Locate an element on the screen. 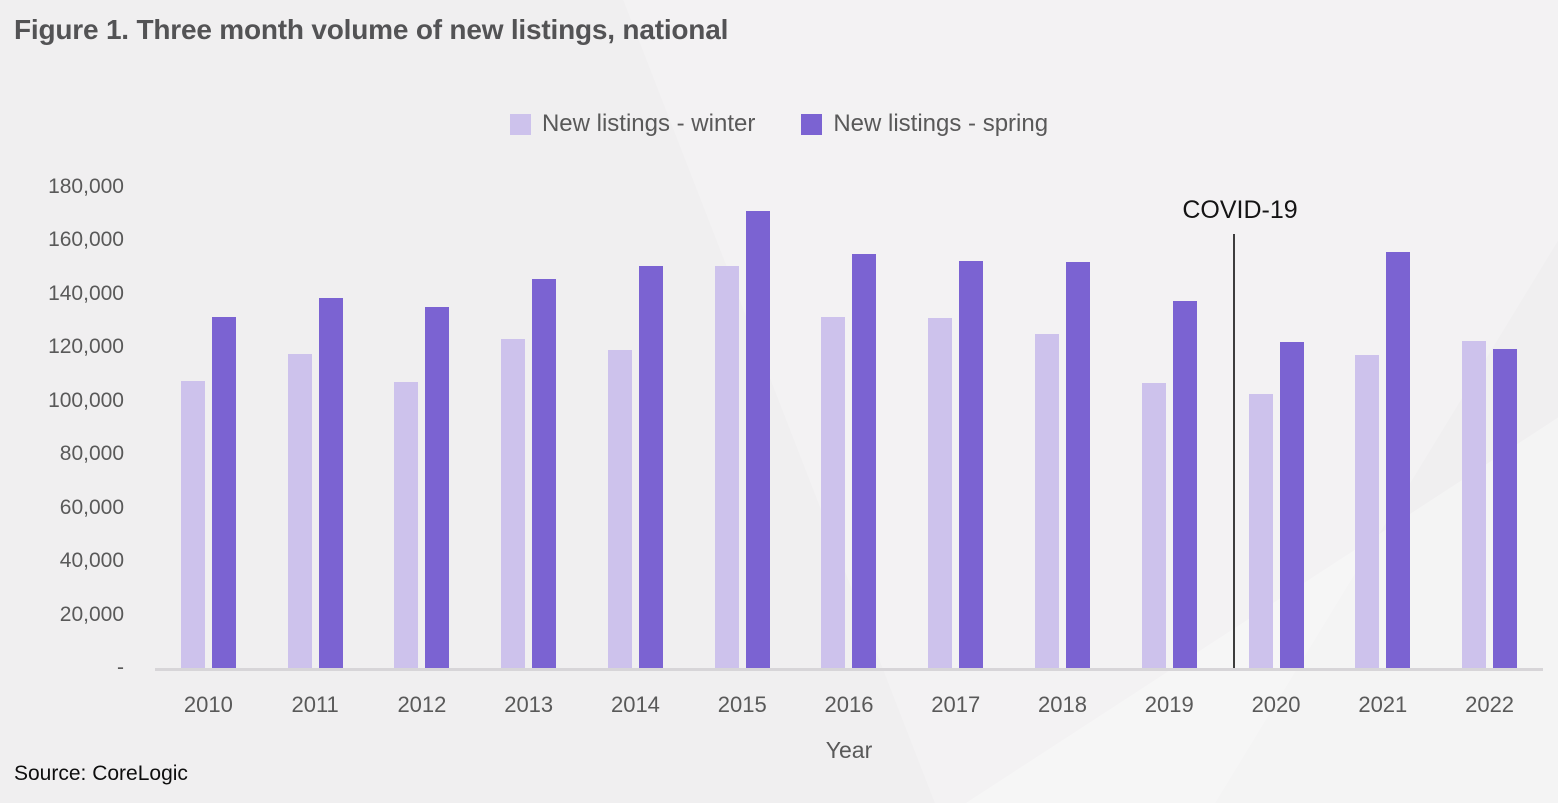 Image resolution: width=1558 pixels, height=803 pixels. bar-winter-2018 is located at coordinates (1047, 500).